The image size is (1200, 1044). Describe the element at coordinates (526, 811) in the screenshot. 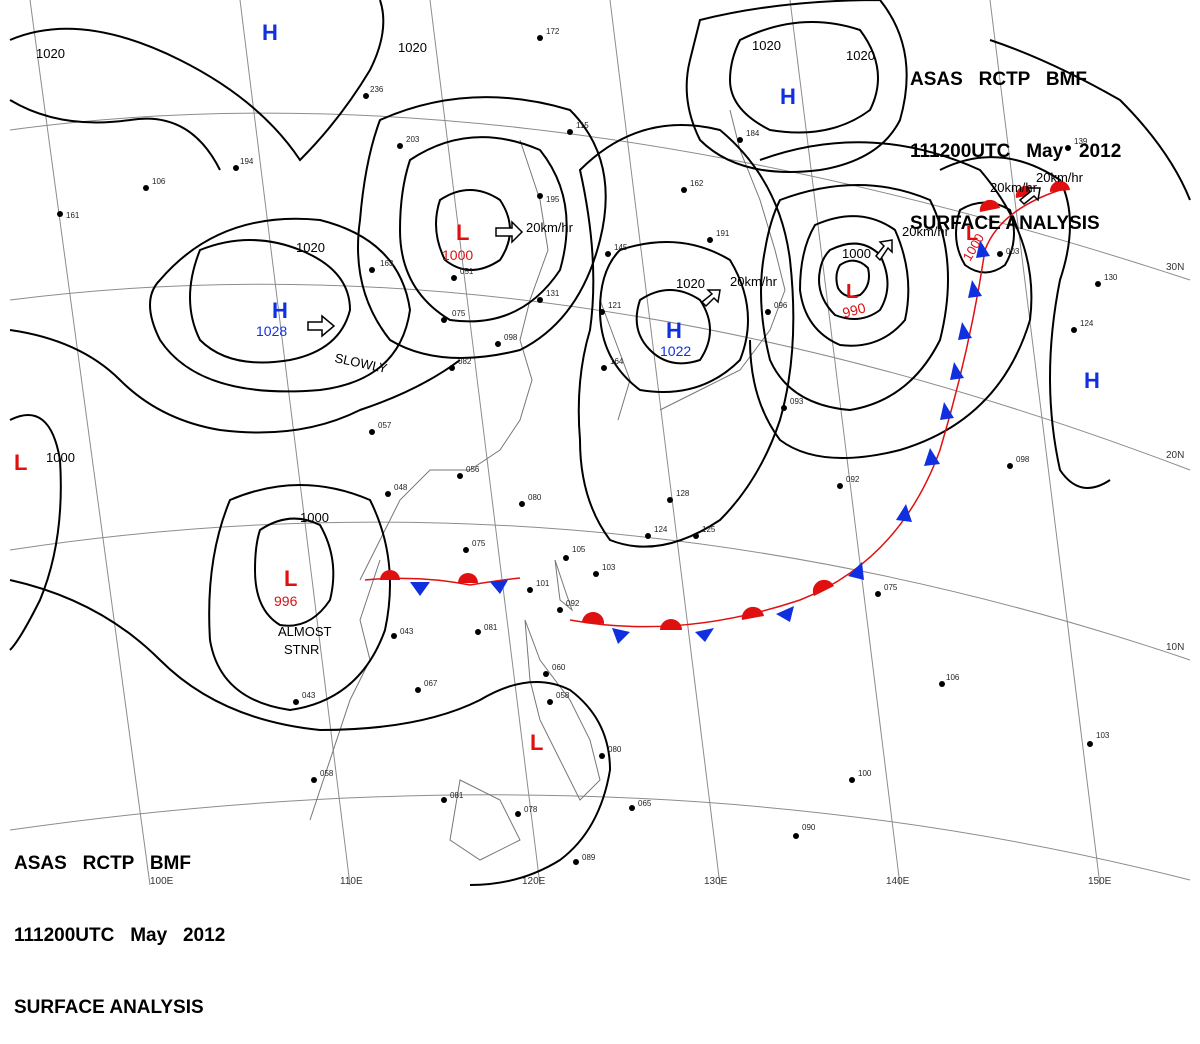

I see `station-plot: 078` at that location.